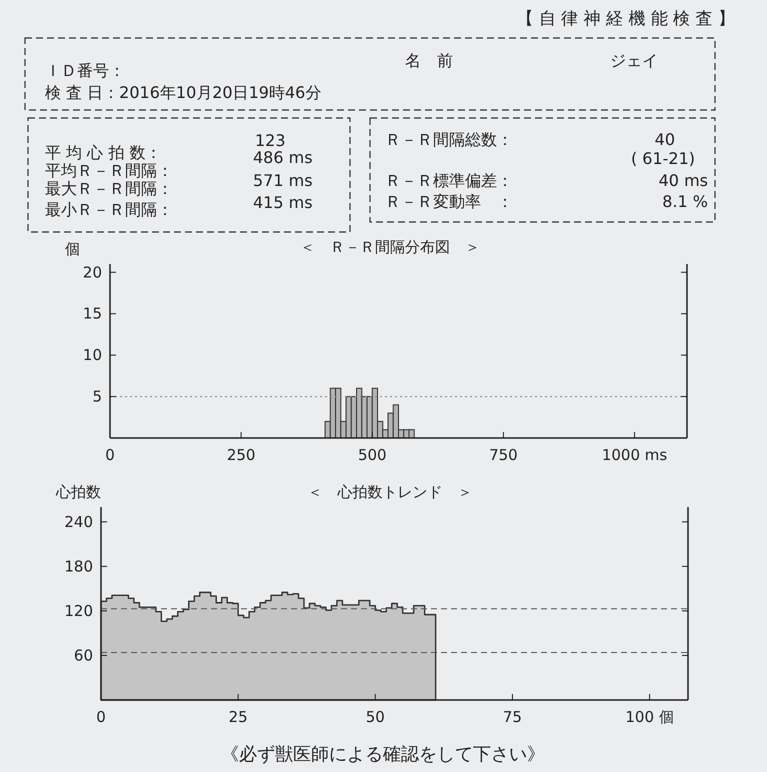 Image resolution: width=767 pixels, height=772 pixels. What do you see at coordinates (664, 139) in the screenshot?
I see `text: 40` at bounding box center [664, 139].